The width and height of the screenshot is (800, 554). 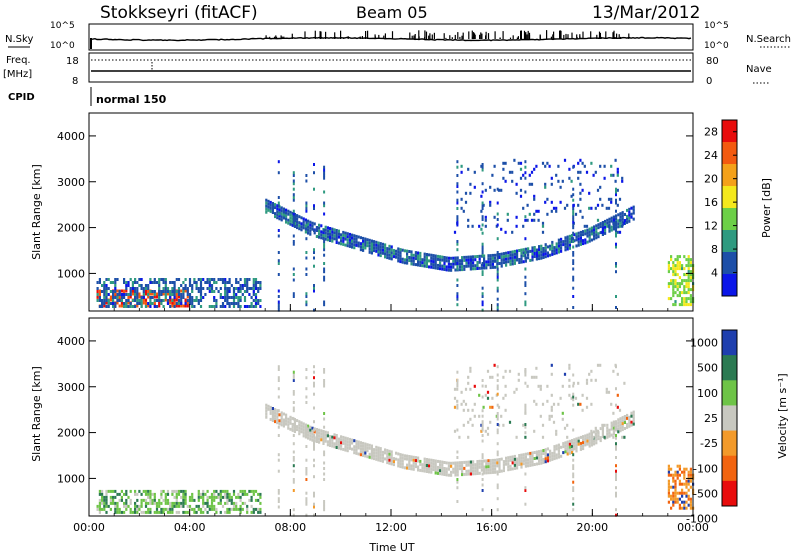 I want to click on freq-unit: [MHz], so click(x=17, y=74).